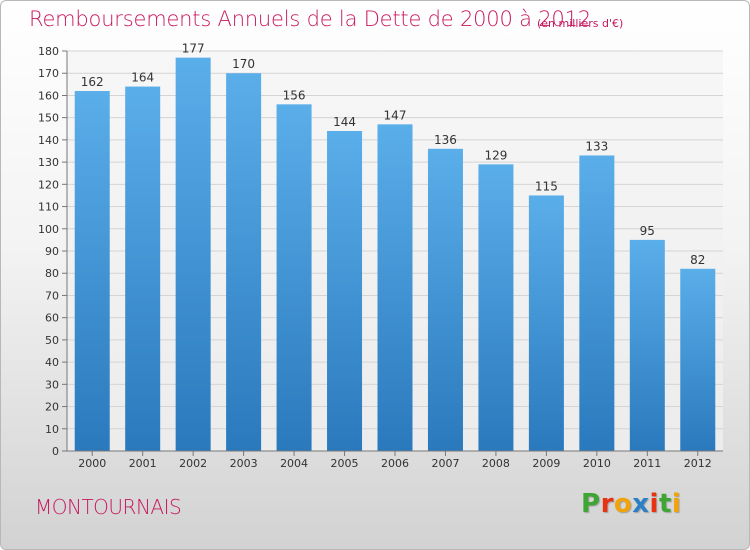  Describe the element at coordinates (55, 451) in the screenshot. I see `y-tick-label: 0` at that location.